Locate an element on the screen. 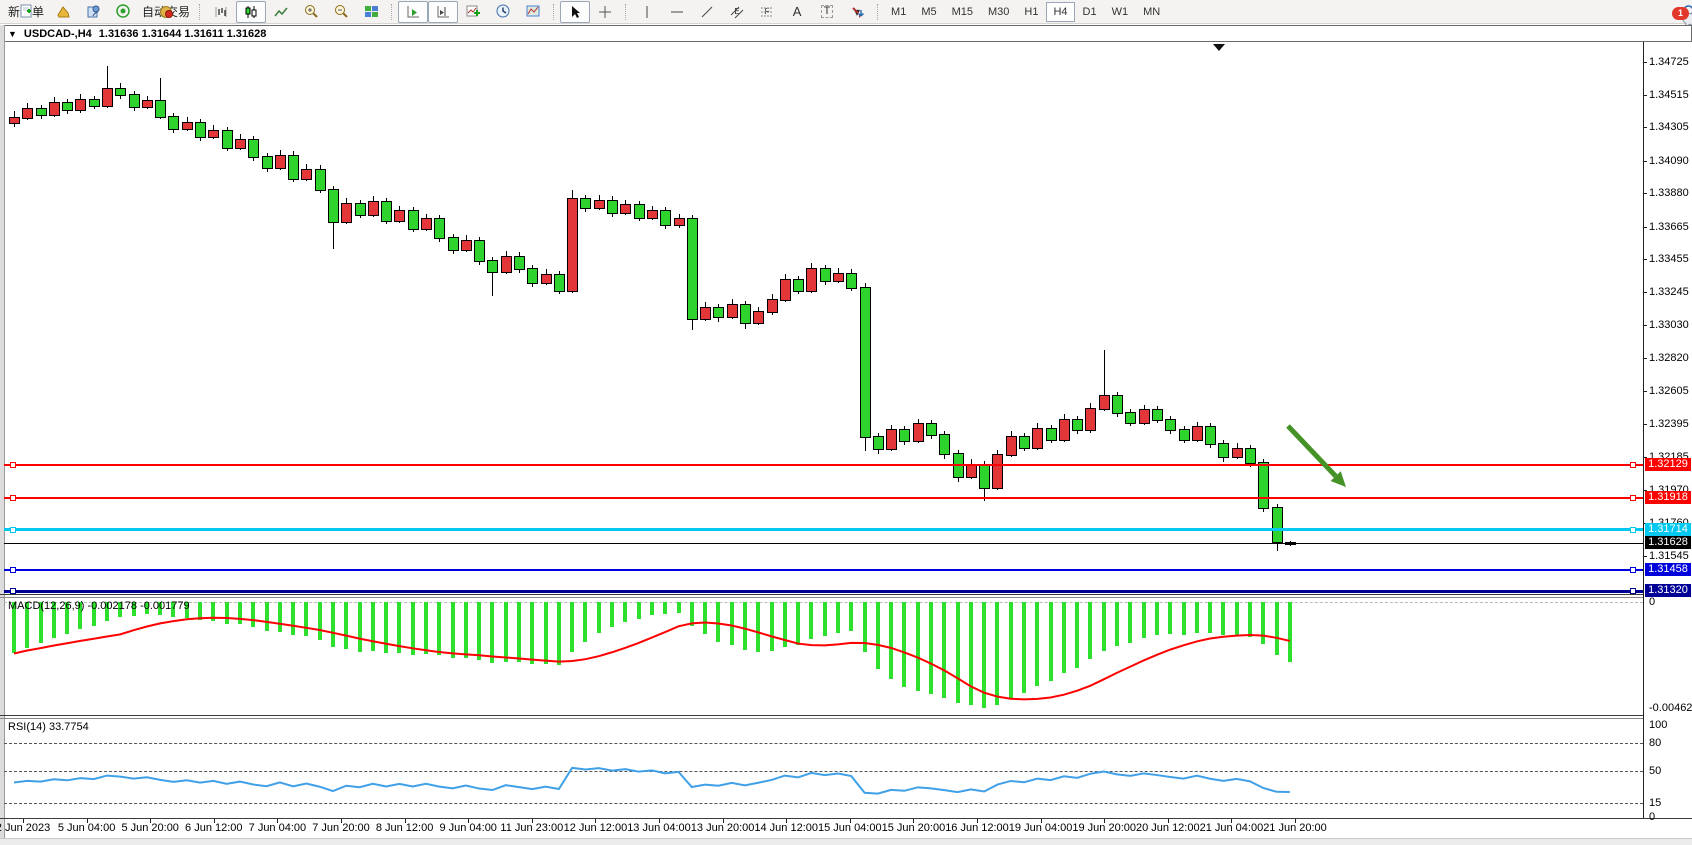 This screenshot has height=845, width=1692. cursor-button is located at coordinates (575, 11).